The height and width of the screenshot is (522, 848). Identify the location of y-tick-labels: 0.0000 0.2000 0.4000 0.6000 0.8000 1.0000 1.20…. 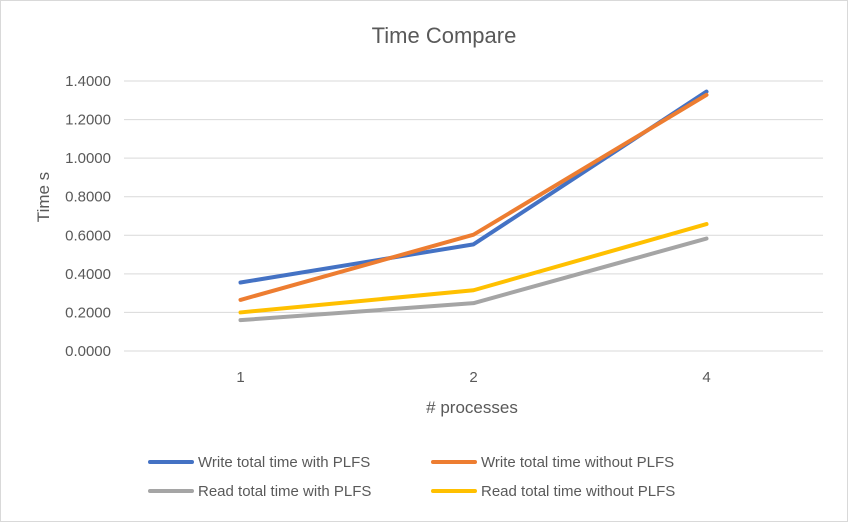
(88, 216).